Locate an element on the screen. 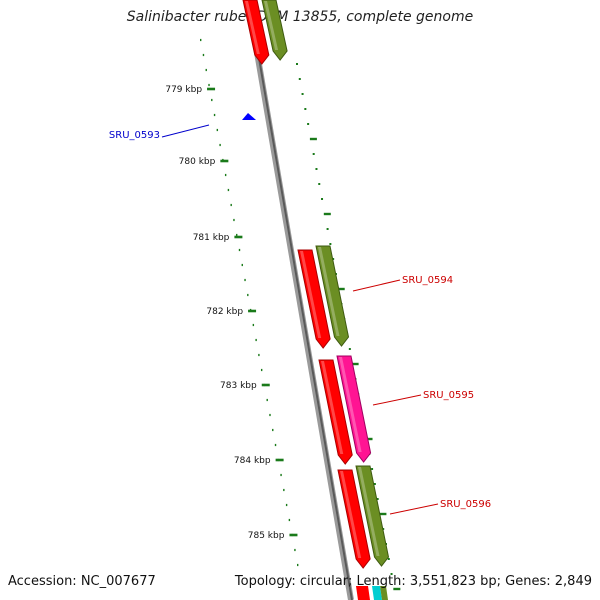 This screenshot has width=600, height=600. gene-sru0595-magenta-highlight is located at coordinates (350, 404).